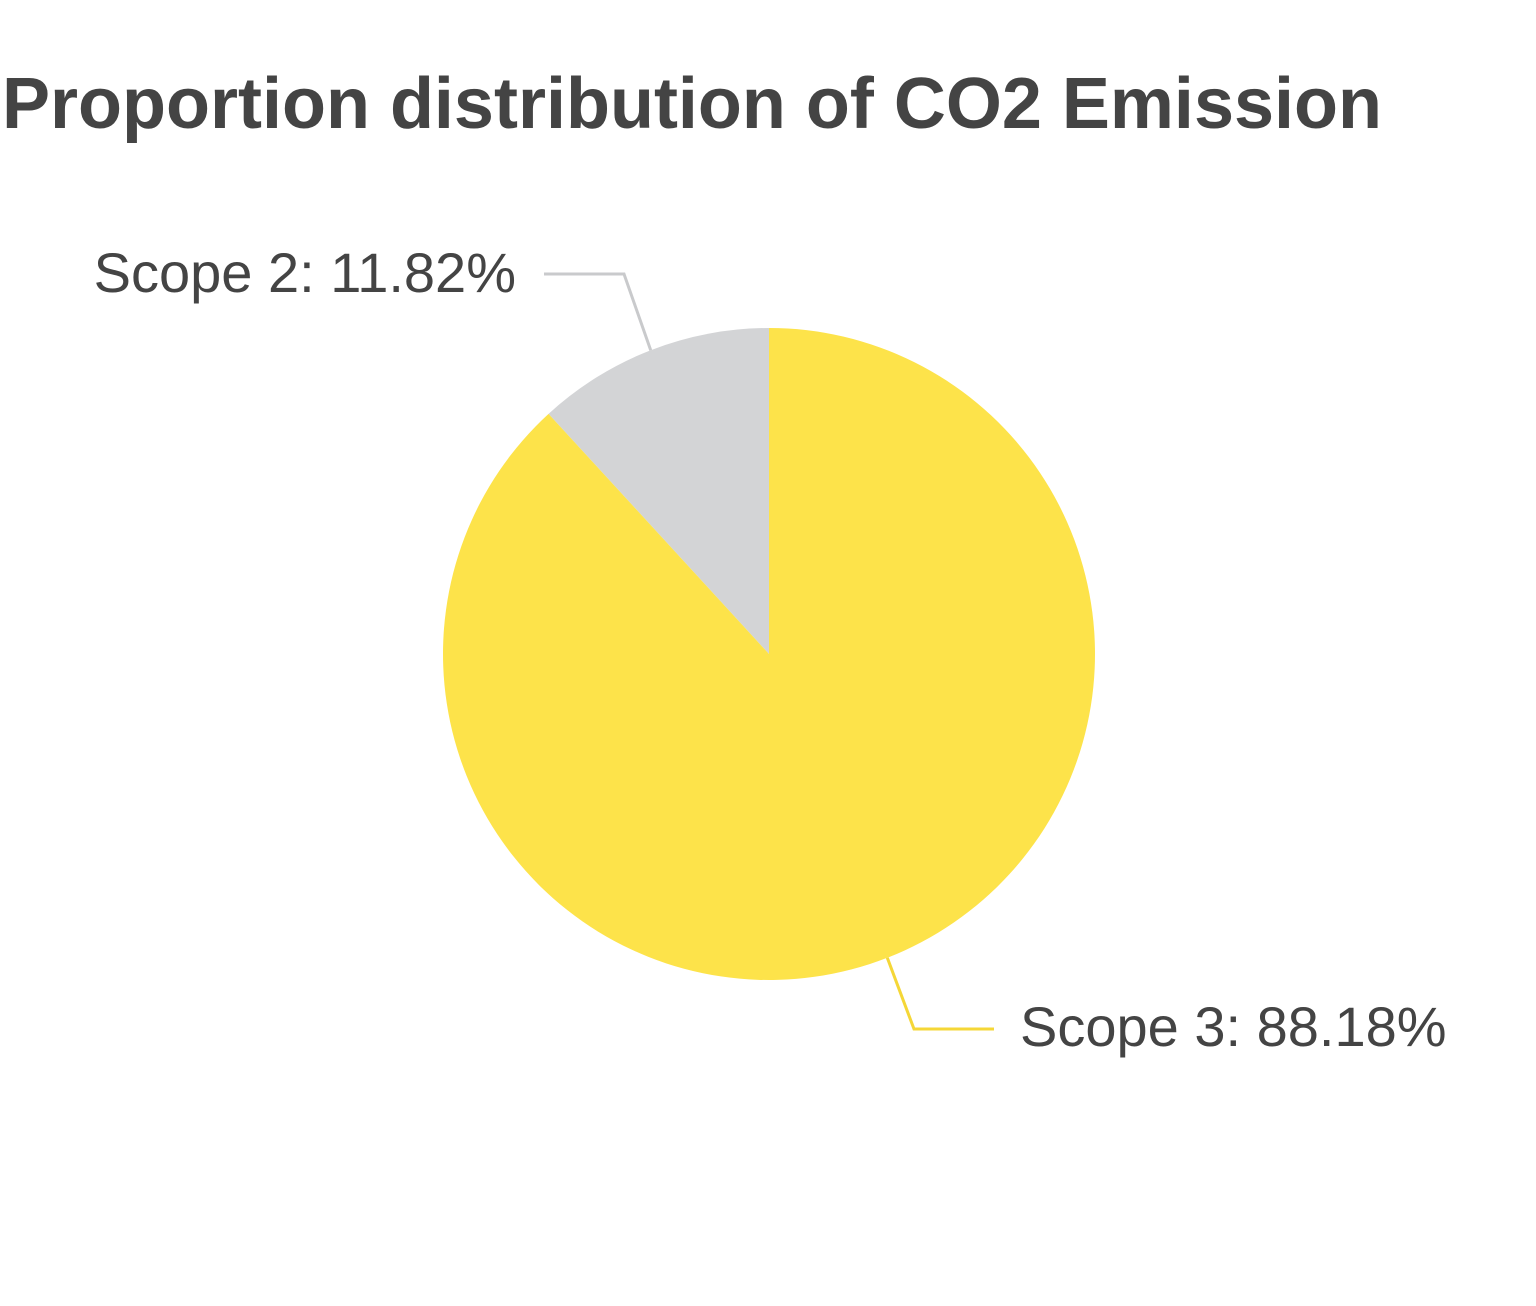 Image resolution: width=1536 pixels, height=1306 pixels. What do you see at coordinates (305, 272) in the screenshot?
I see `slice-label-scope-2: Scope 2: 11.82%` at bounding box center [305, 272].